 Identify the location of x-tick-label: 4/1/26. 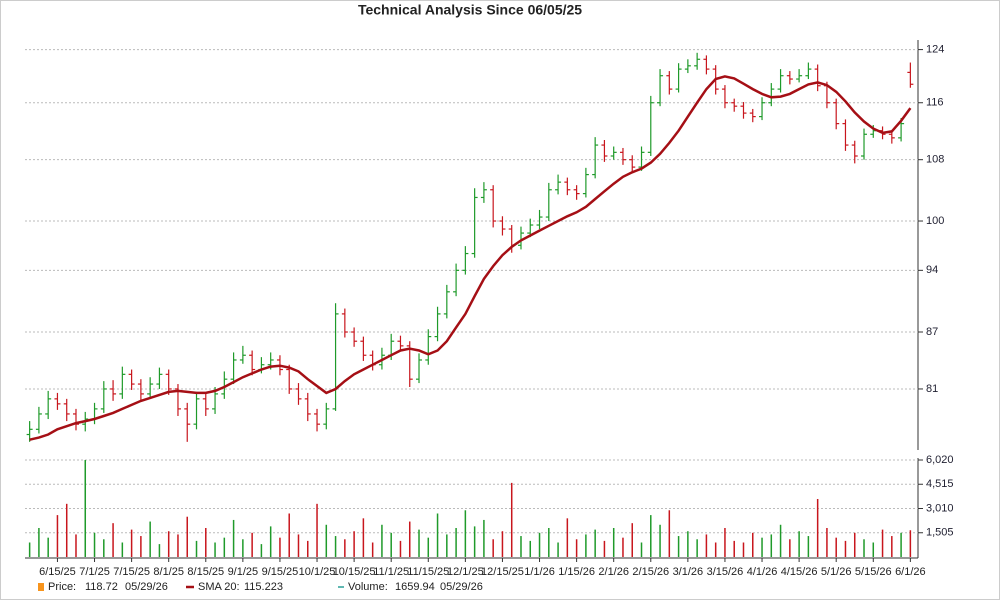
(762, 572).